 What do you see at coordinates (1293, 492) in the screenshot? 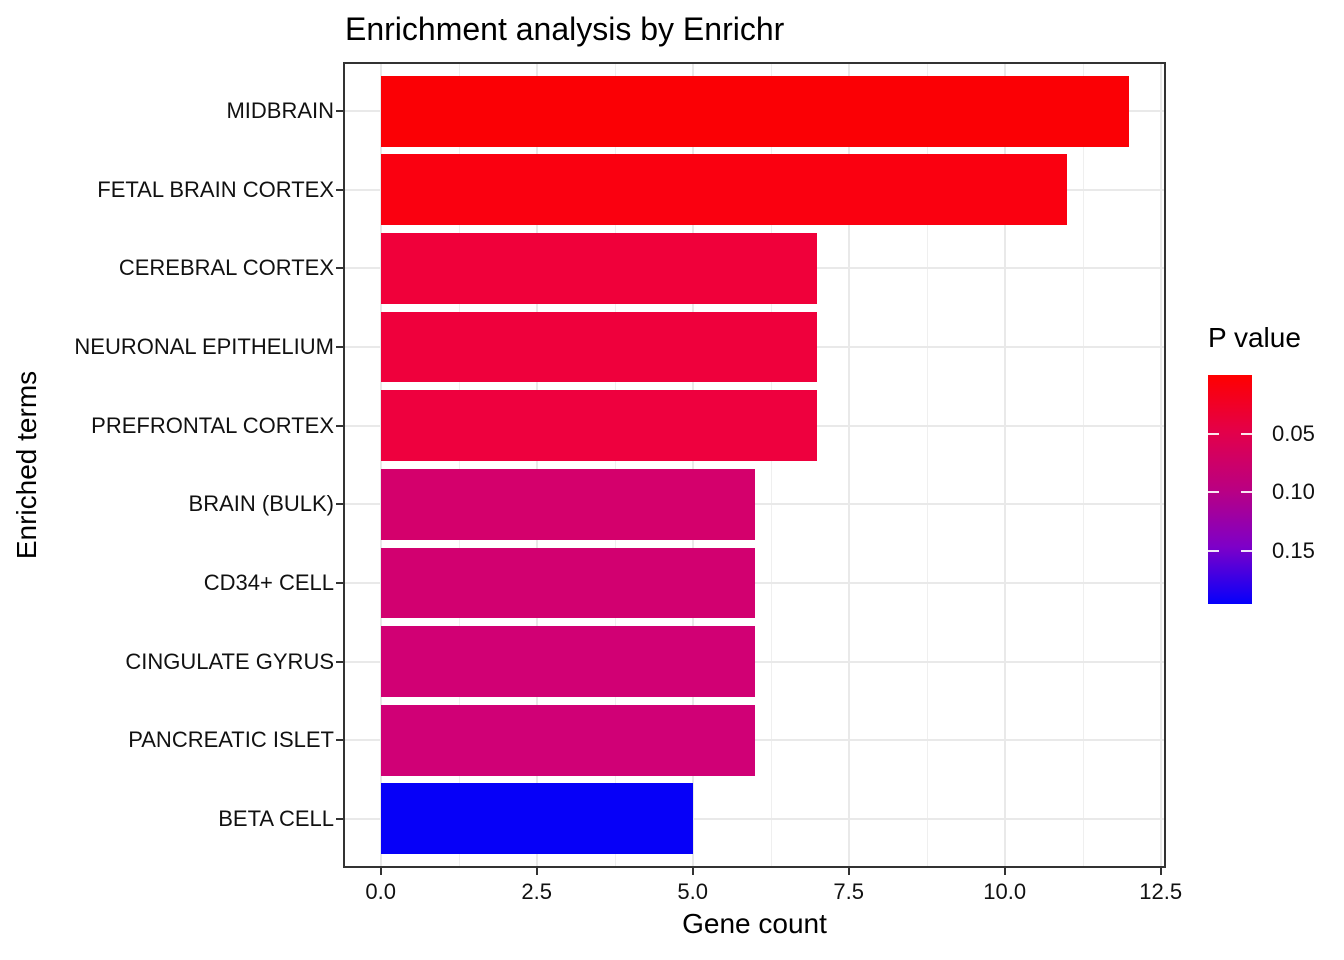
I see `legend-tick-label: 0.10` at bounding box center [1293, 492].